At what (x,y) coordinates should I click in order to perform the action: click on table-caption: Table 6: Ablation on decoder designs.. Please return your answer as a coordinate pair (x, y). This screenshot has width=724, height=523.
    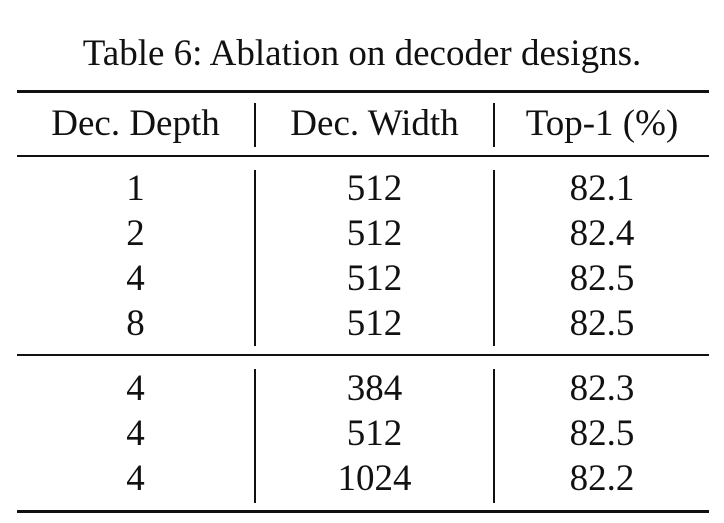
    Looking at the image, I should click on (362, 53).